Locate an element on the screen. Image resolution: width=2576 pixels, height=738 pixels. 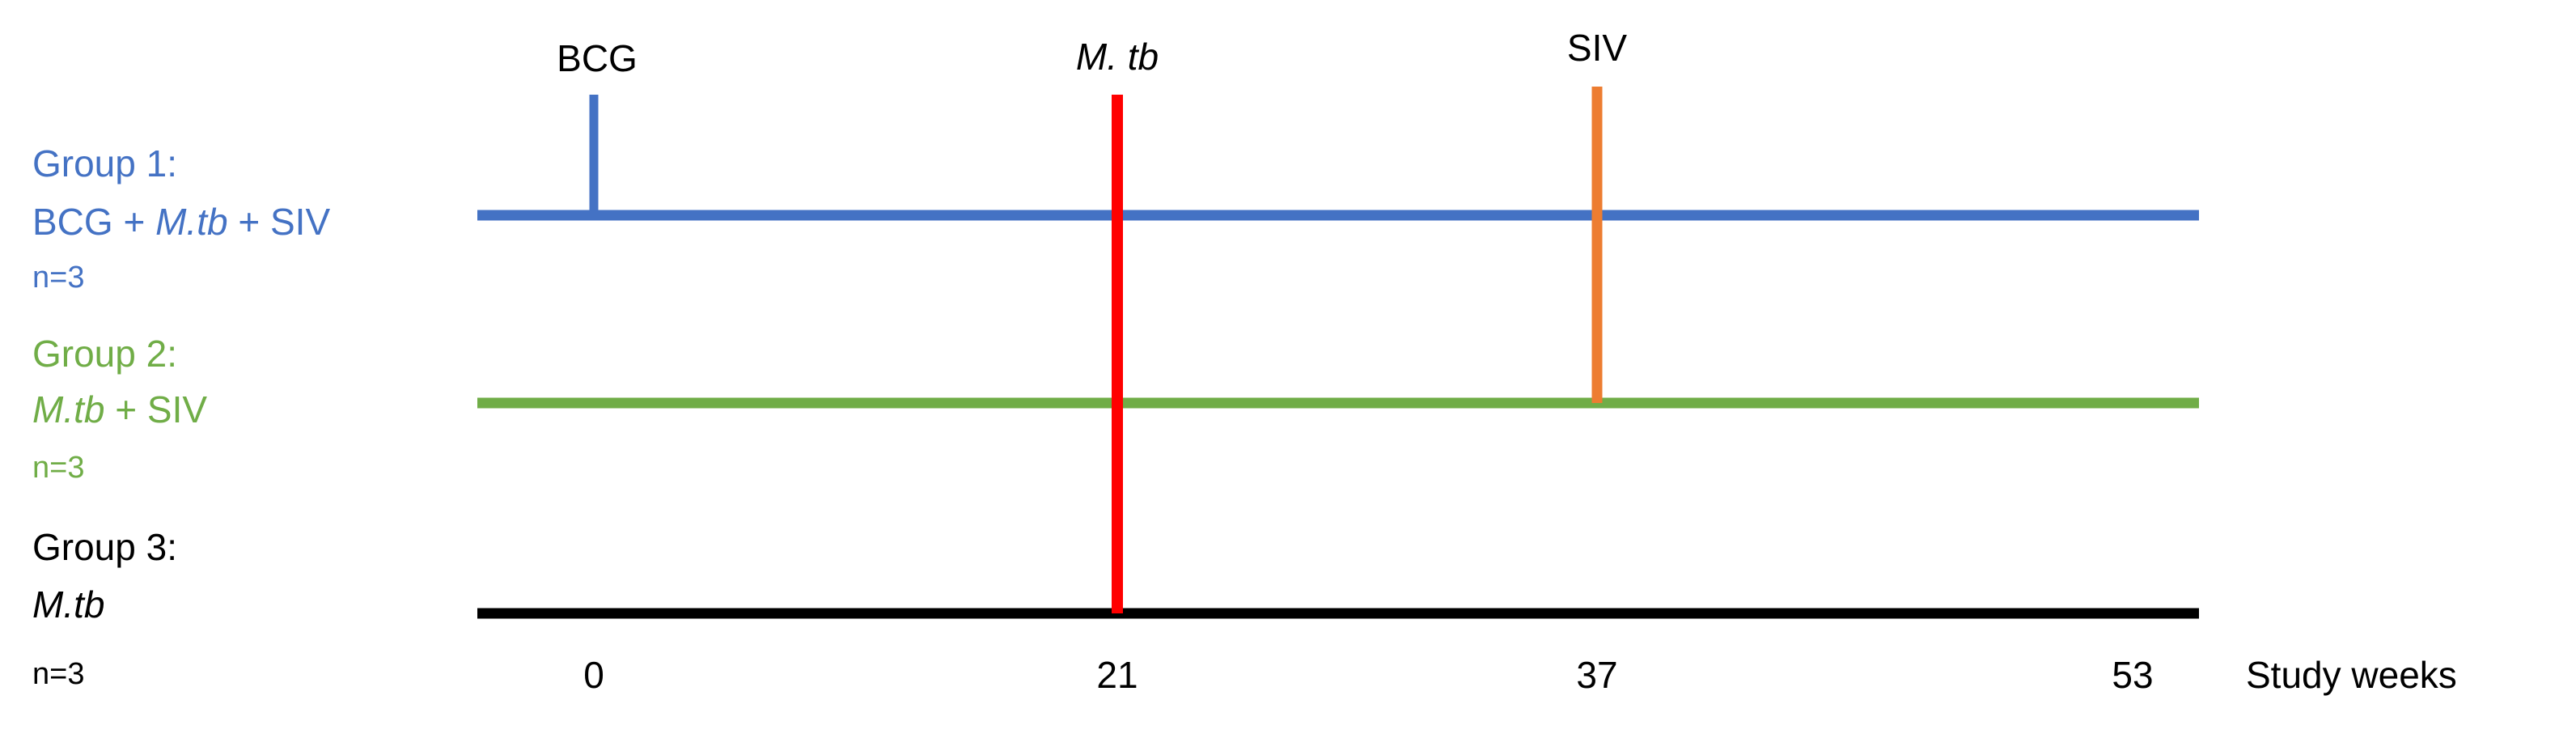
group-1-label: Group 1: BCG + M.tb + SIV n=3 is located at coordinates (181, 218).